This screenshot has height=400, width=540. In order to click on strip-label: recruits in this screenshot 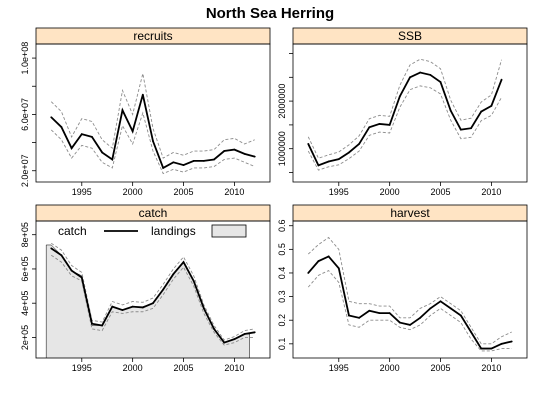, I will do `click(152, 36)`.